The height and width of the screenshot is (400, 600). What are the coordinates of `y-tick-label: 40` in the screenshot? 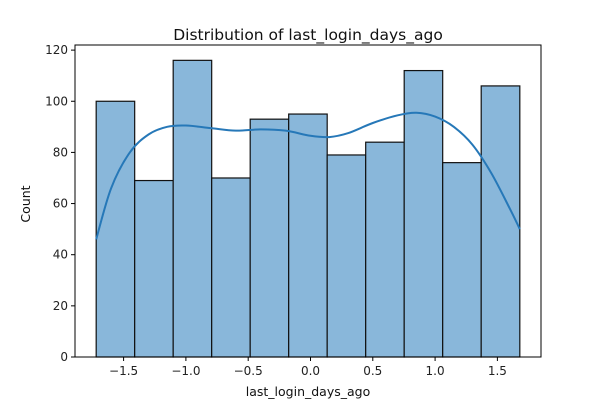 It's located at (60, 255).